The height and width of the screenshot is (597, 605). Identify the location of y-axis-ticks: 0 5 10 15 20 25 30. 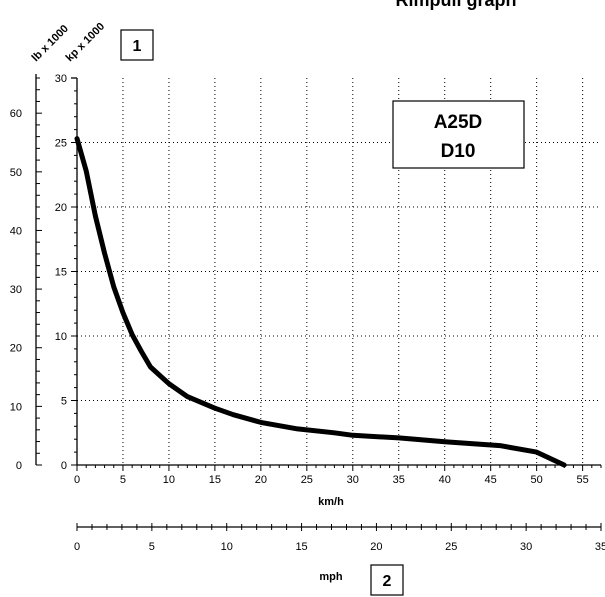
(66, 272).